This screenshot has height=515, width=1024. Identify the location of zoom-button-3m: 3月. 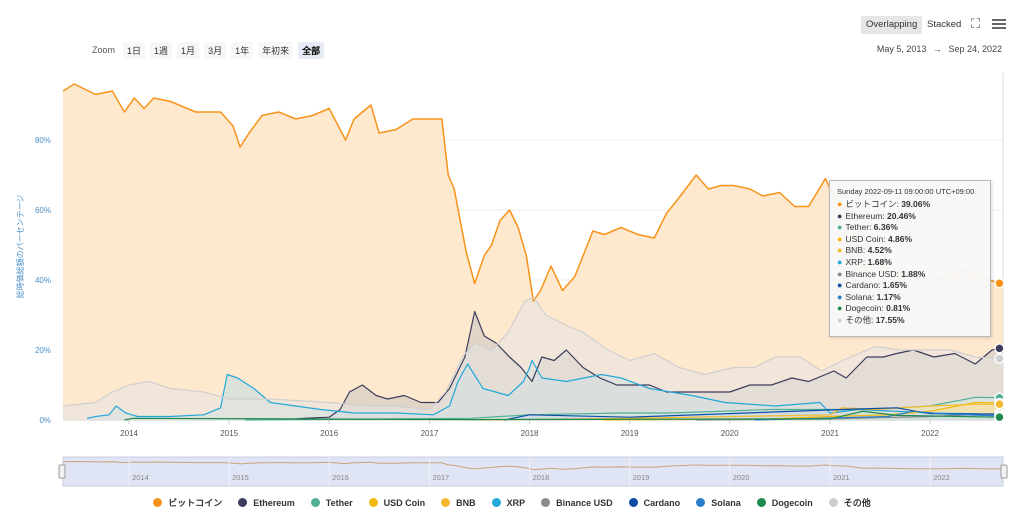
(215, 50).